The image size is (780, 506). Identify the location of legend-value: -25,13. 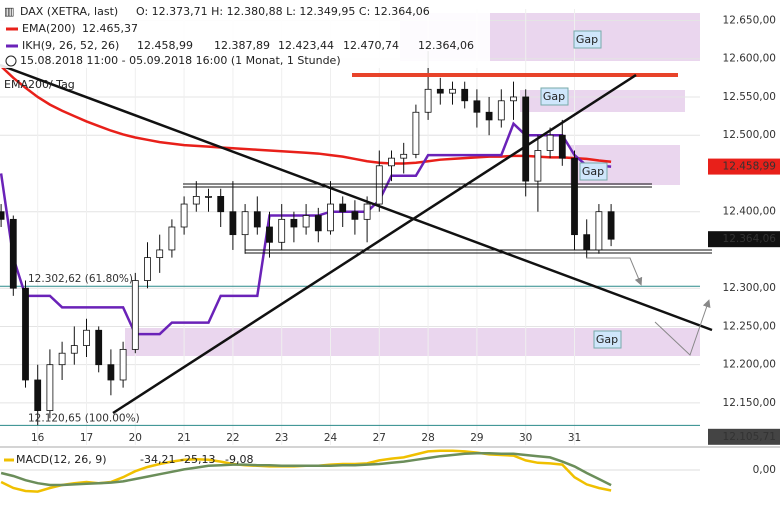
(197, 459).